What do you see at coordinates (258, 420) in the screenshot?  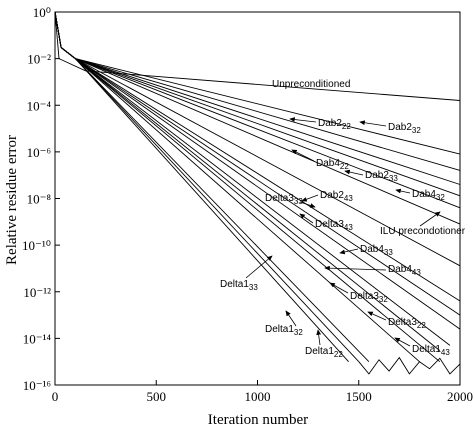 I see `x-axis-label: Iteration number` at bounding box center [258, 420].